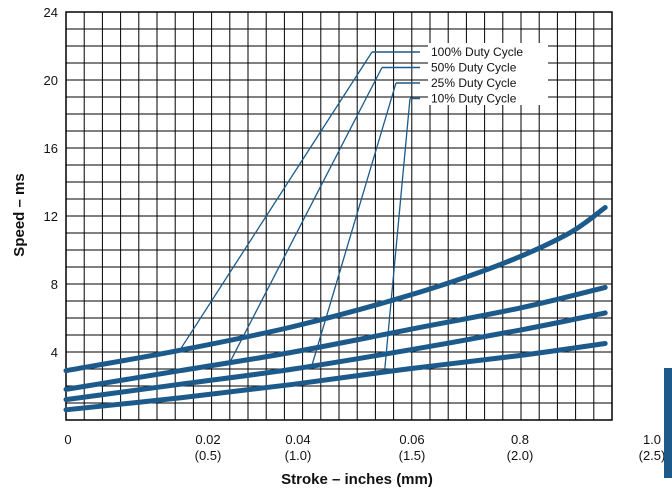  I want to click on legend-label: 25% Duty Cycle, so click(474, 83).